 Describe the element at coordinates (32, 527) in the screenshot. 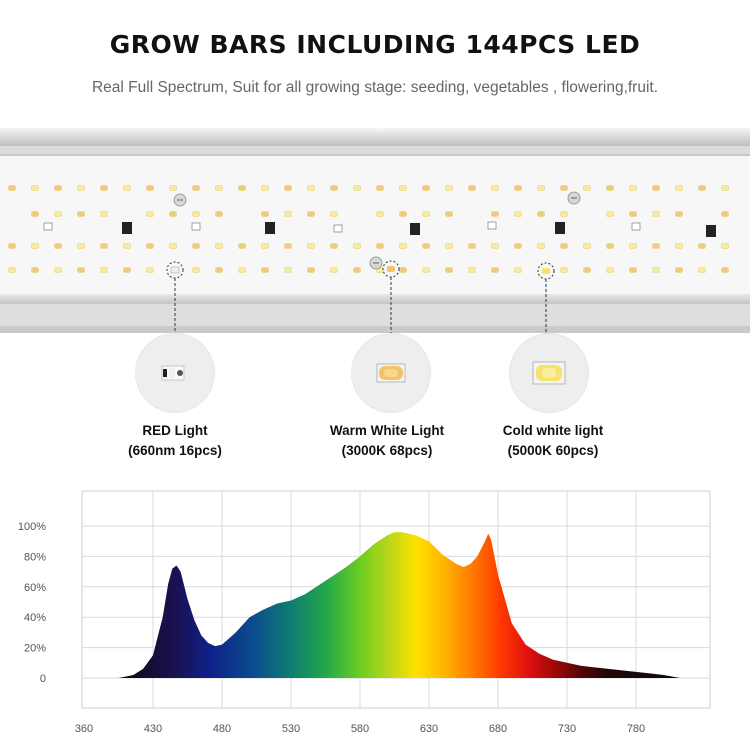

I see `y-tick-label: 100%` at that location.